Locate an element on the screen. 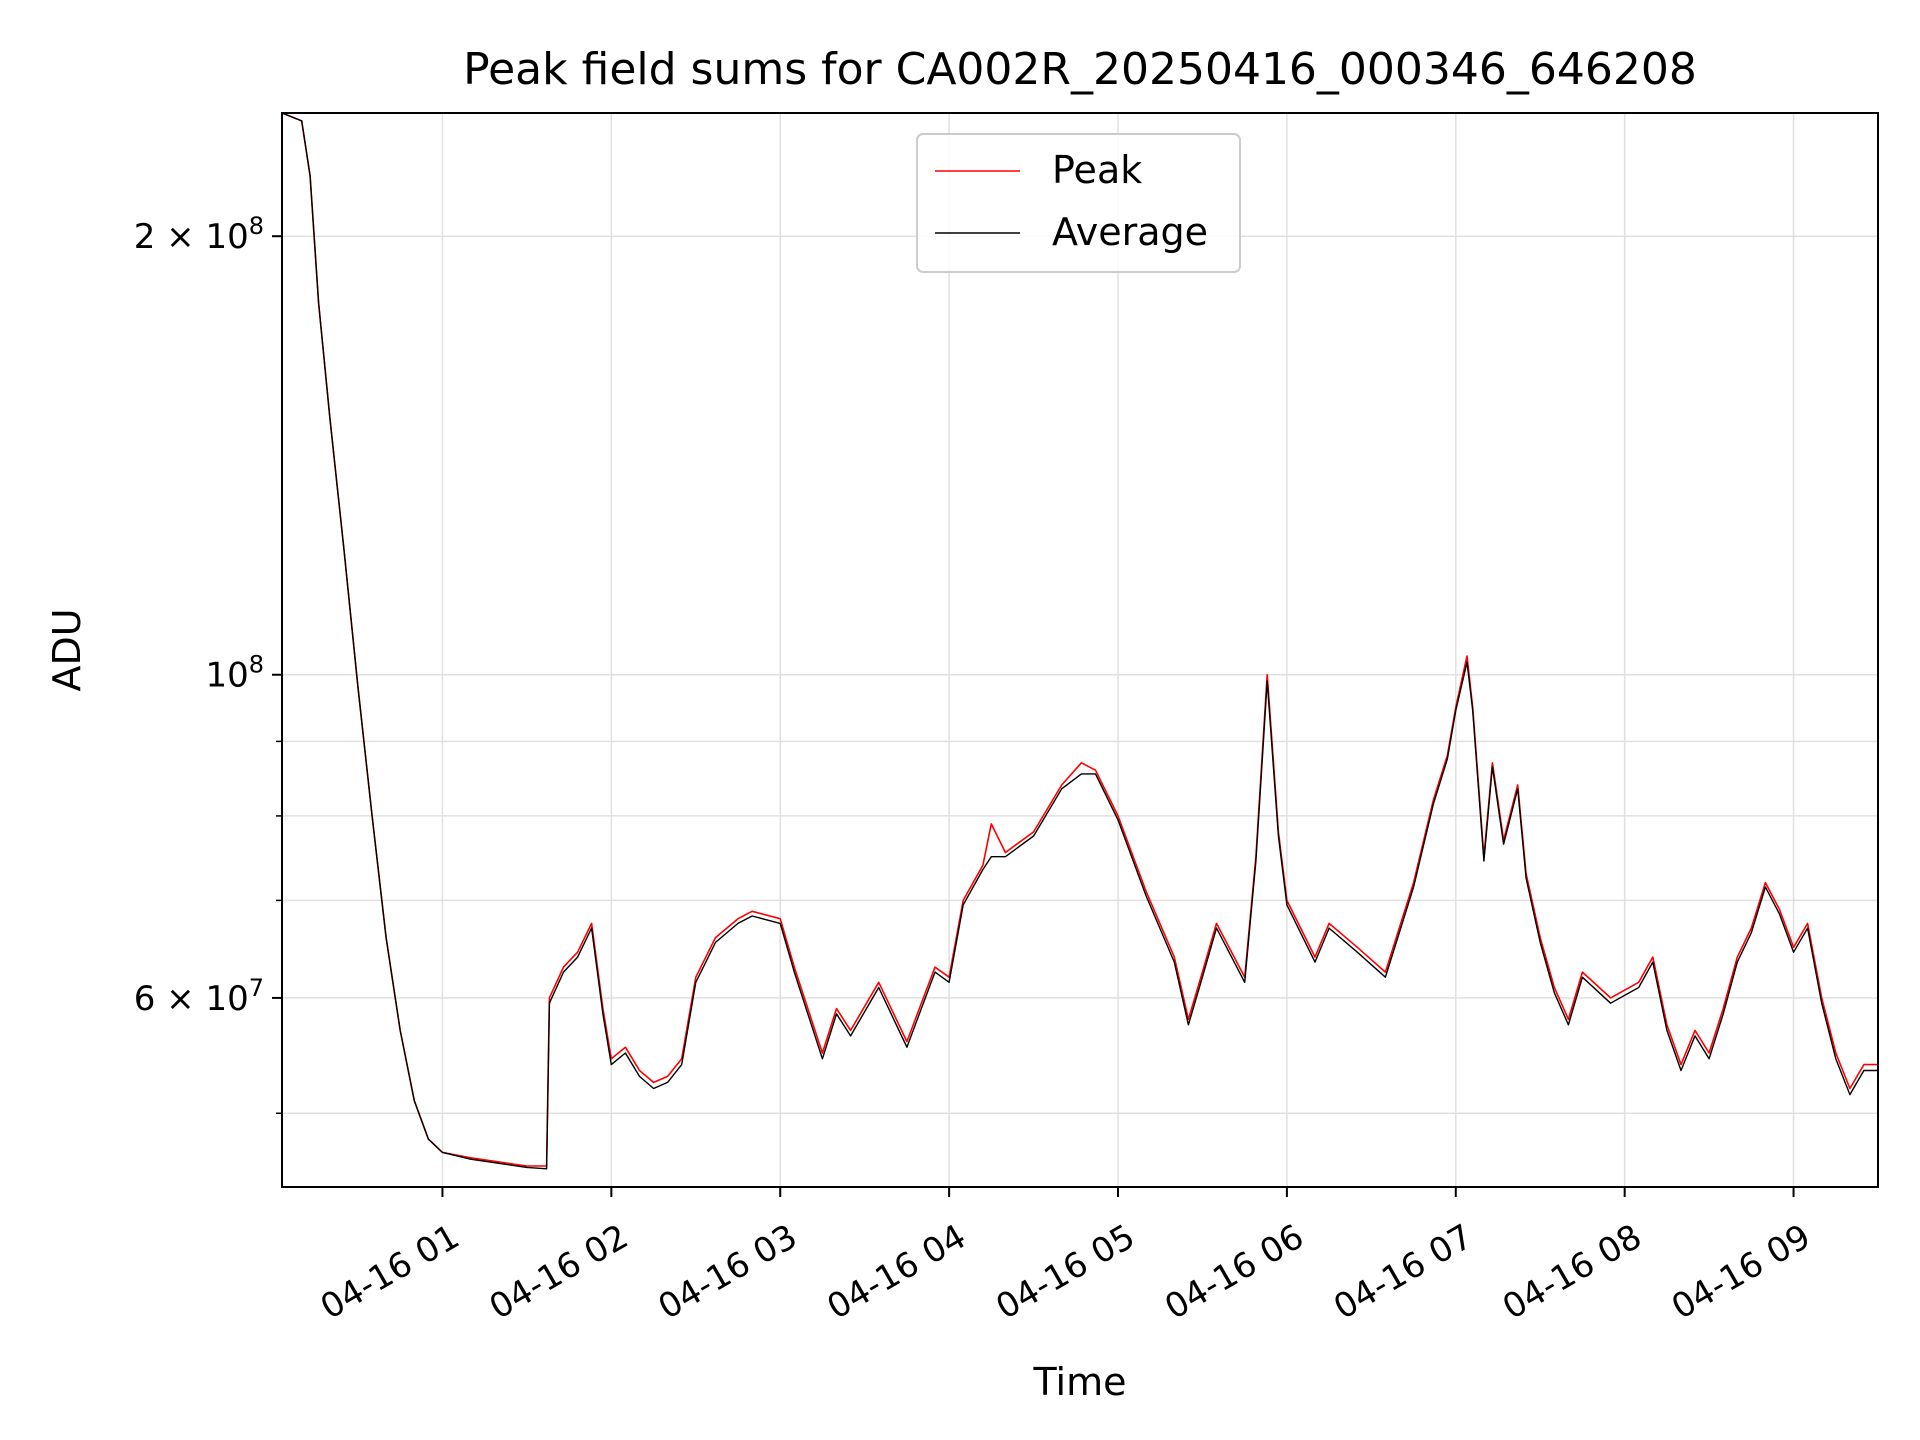 The width and height of the screenshot is (1920, 1440). x-axis-label: Time is located at coordinates (1080, 1382).